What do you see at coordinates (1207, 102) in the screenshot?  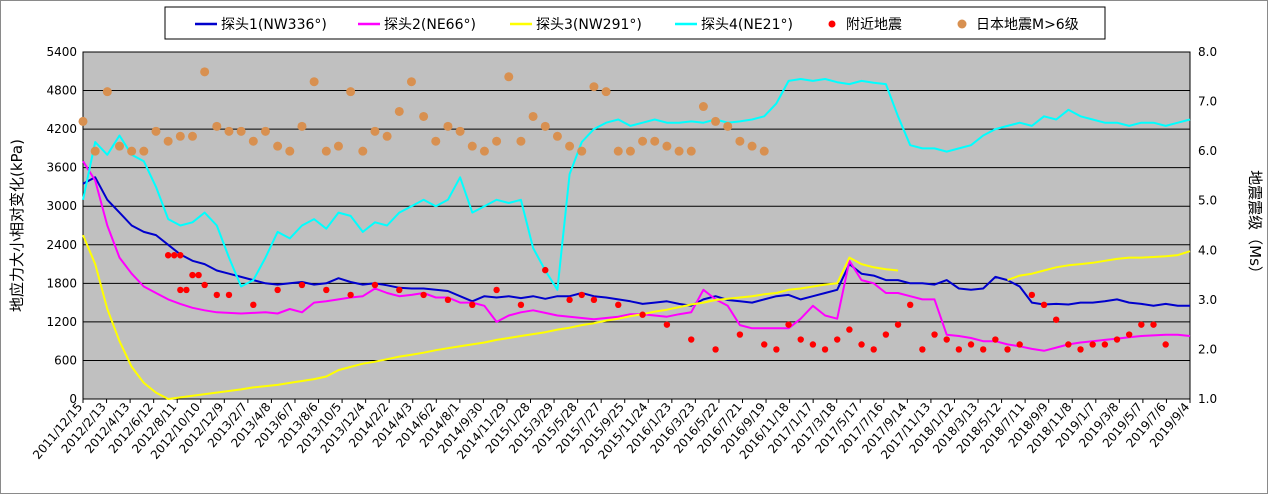 I see `y2-tick-label: 7.0` at bounding box center [1207, 102].